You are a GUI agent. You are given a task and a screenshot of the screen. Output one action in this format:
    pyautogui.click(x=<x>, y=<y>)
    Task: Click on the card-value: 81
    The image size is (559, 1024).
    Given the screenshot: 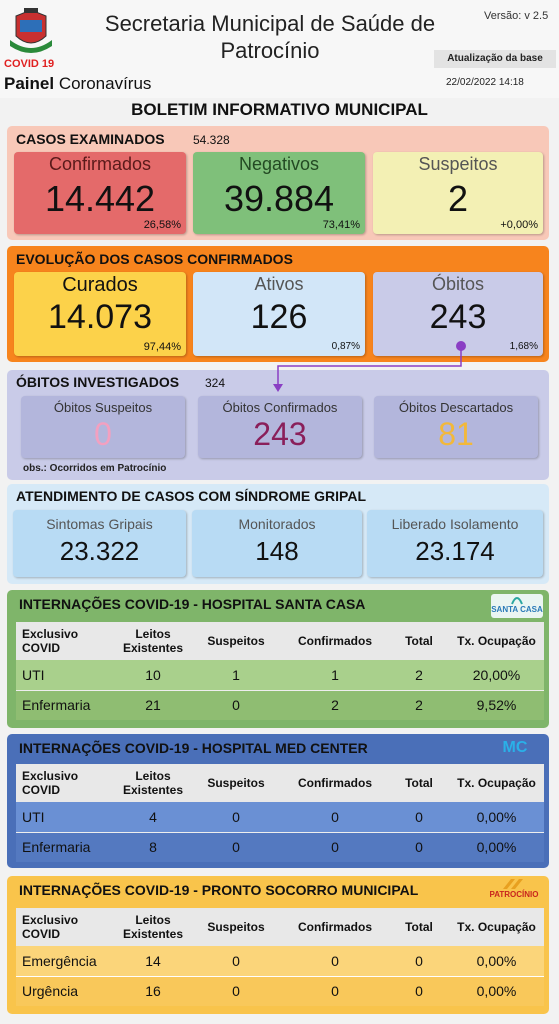 What is the action you would take?
    pyautogui.click(x=456, y=434)
    